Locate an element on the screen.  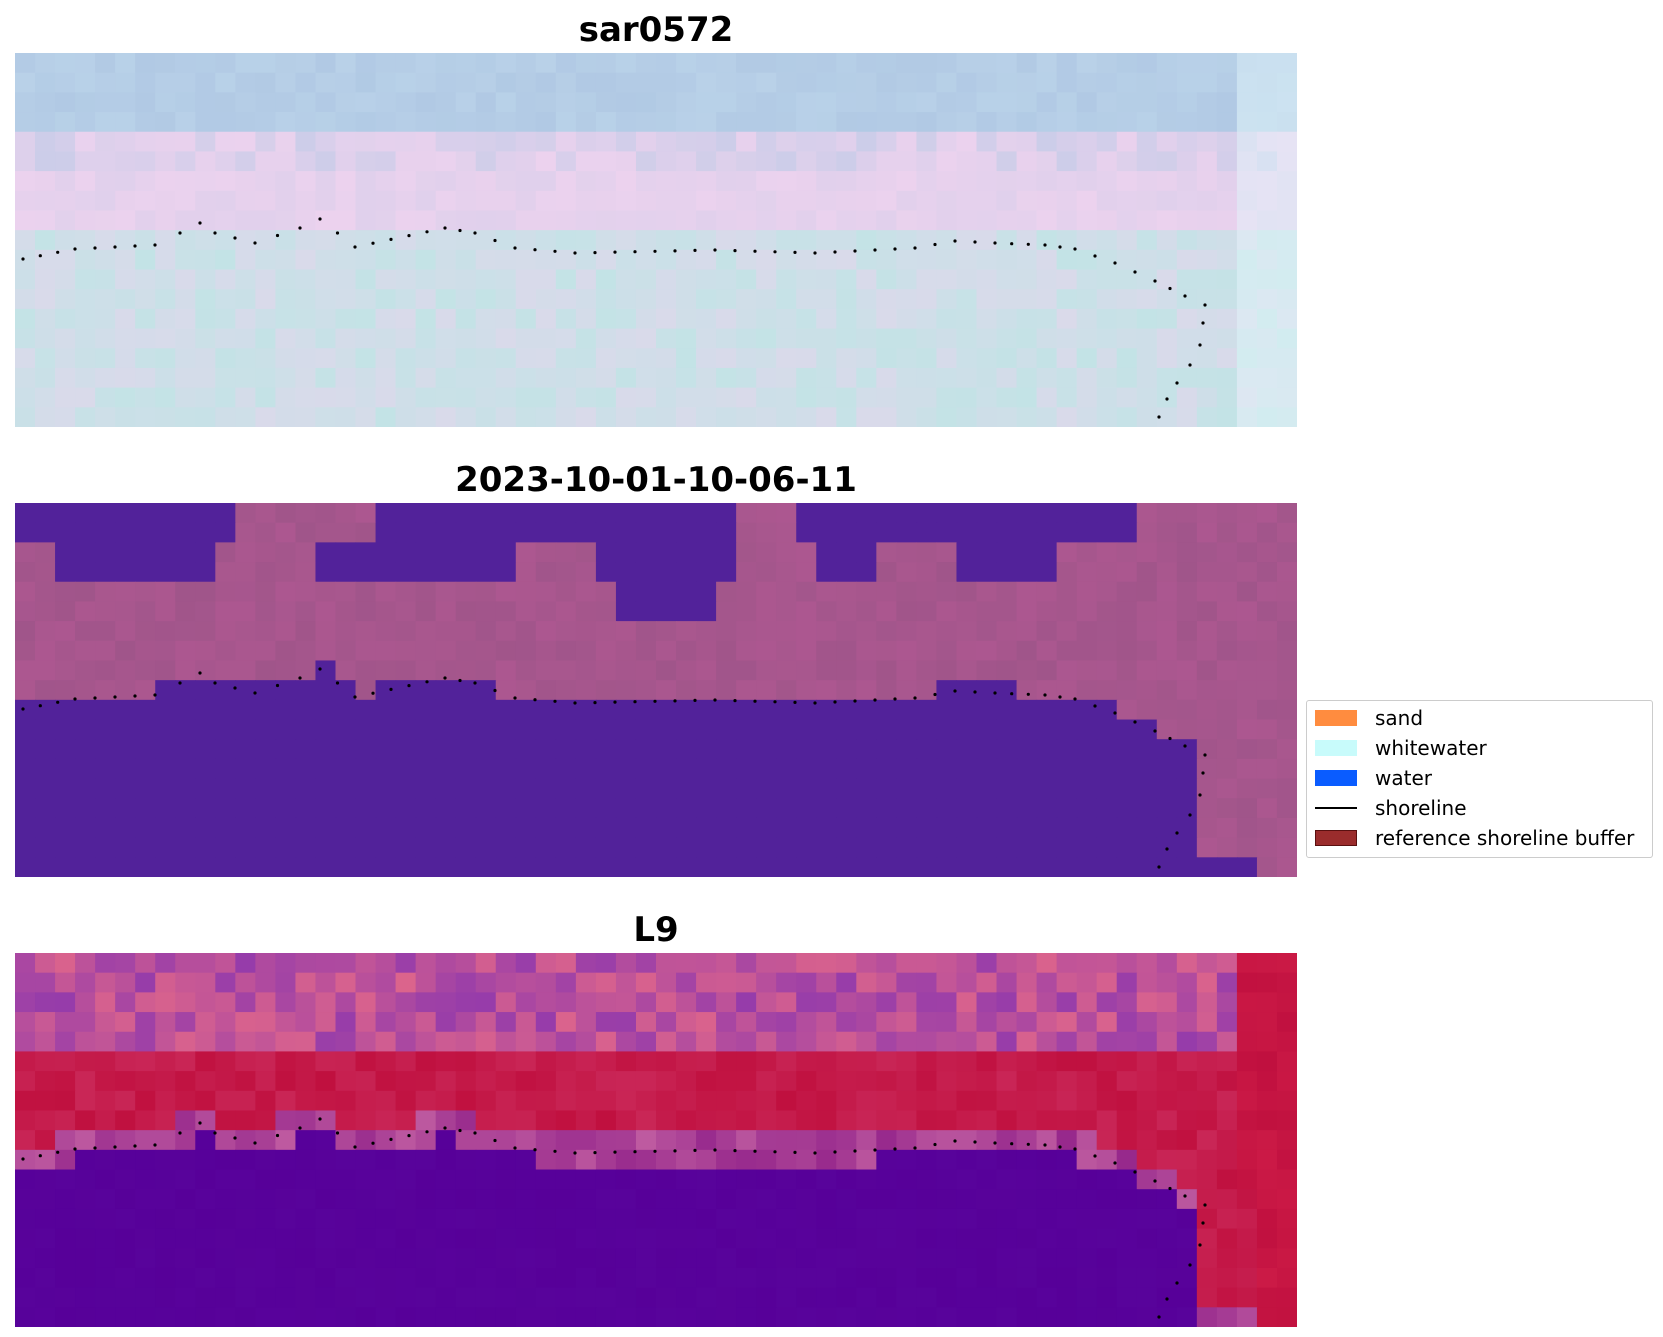
legend-label-whitewater: whitewater is located at coordinates (1431, 748).